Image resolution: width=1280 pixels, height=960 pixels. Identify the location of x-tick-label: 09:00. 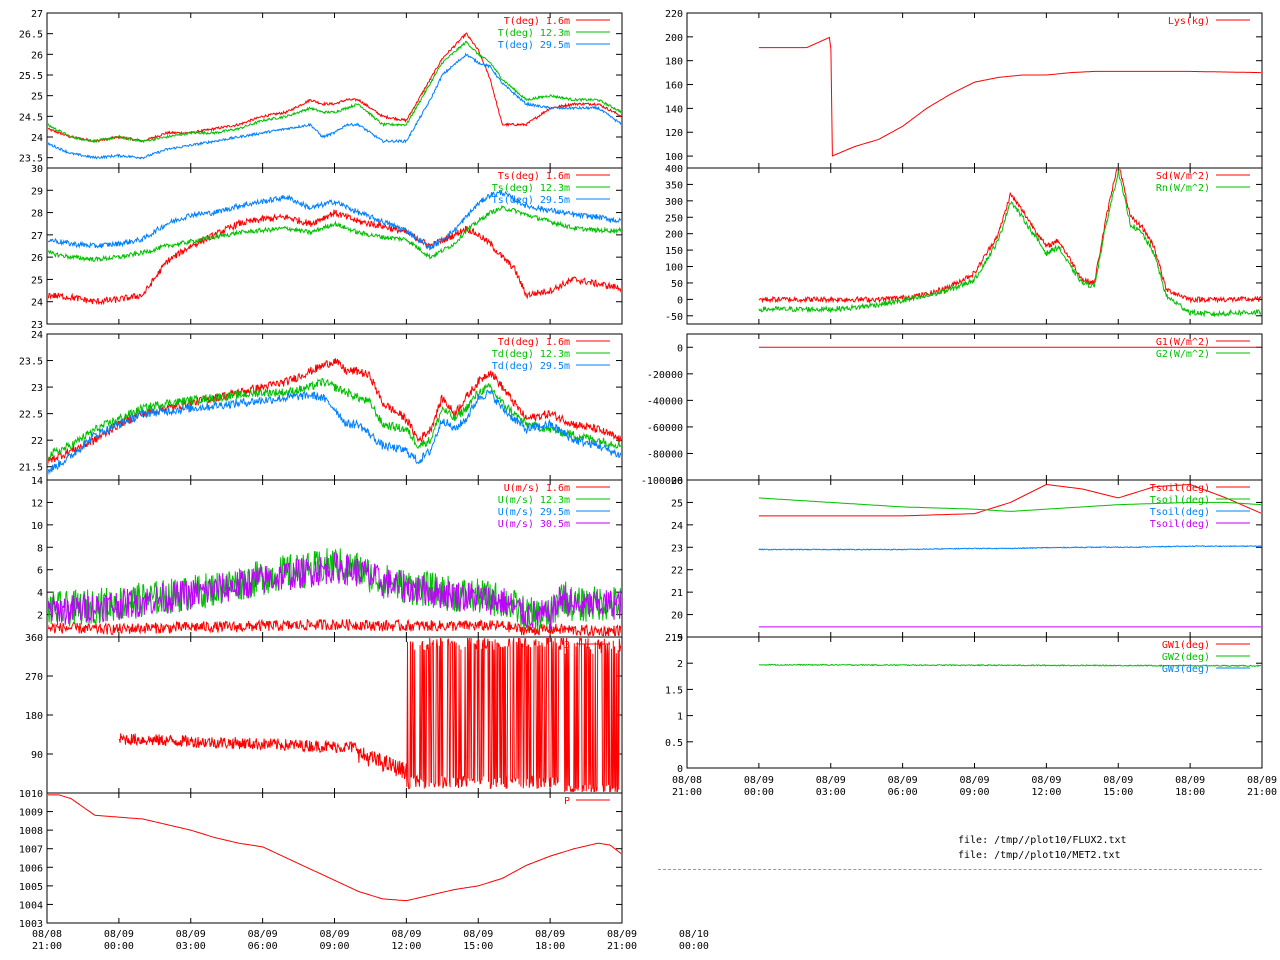
(974, 792).